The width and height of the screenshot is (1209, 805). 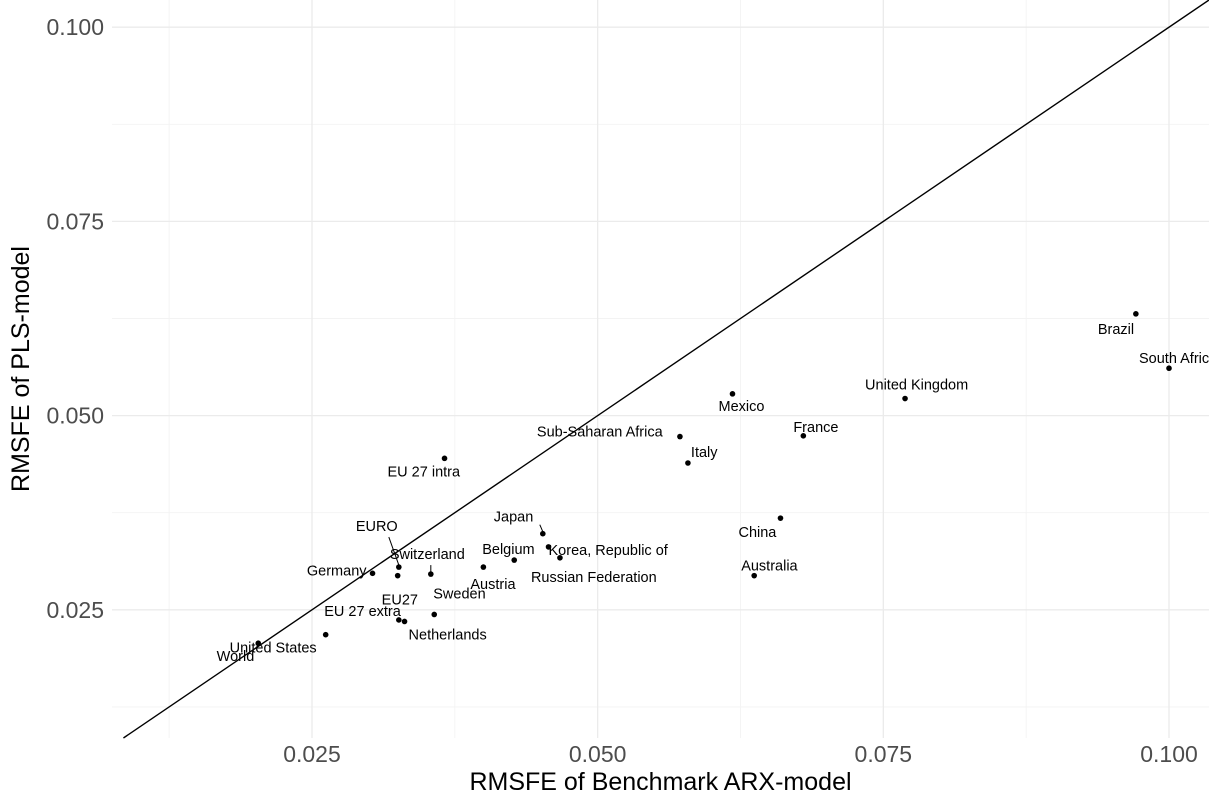 What do you see at coordinates (258, 643) in the screenshot?
I see `point-world` at bounding box center [258, 643].